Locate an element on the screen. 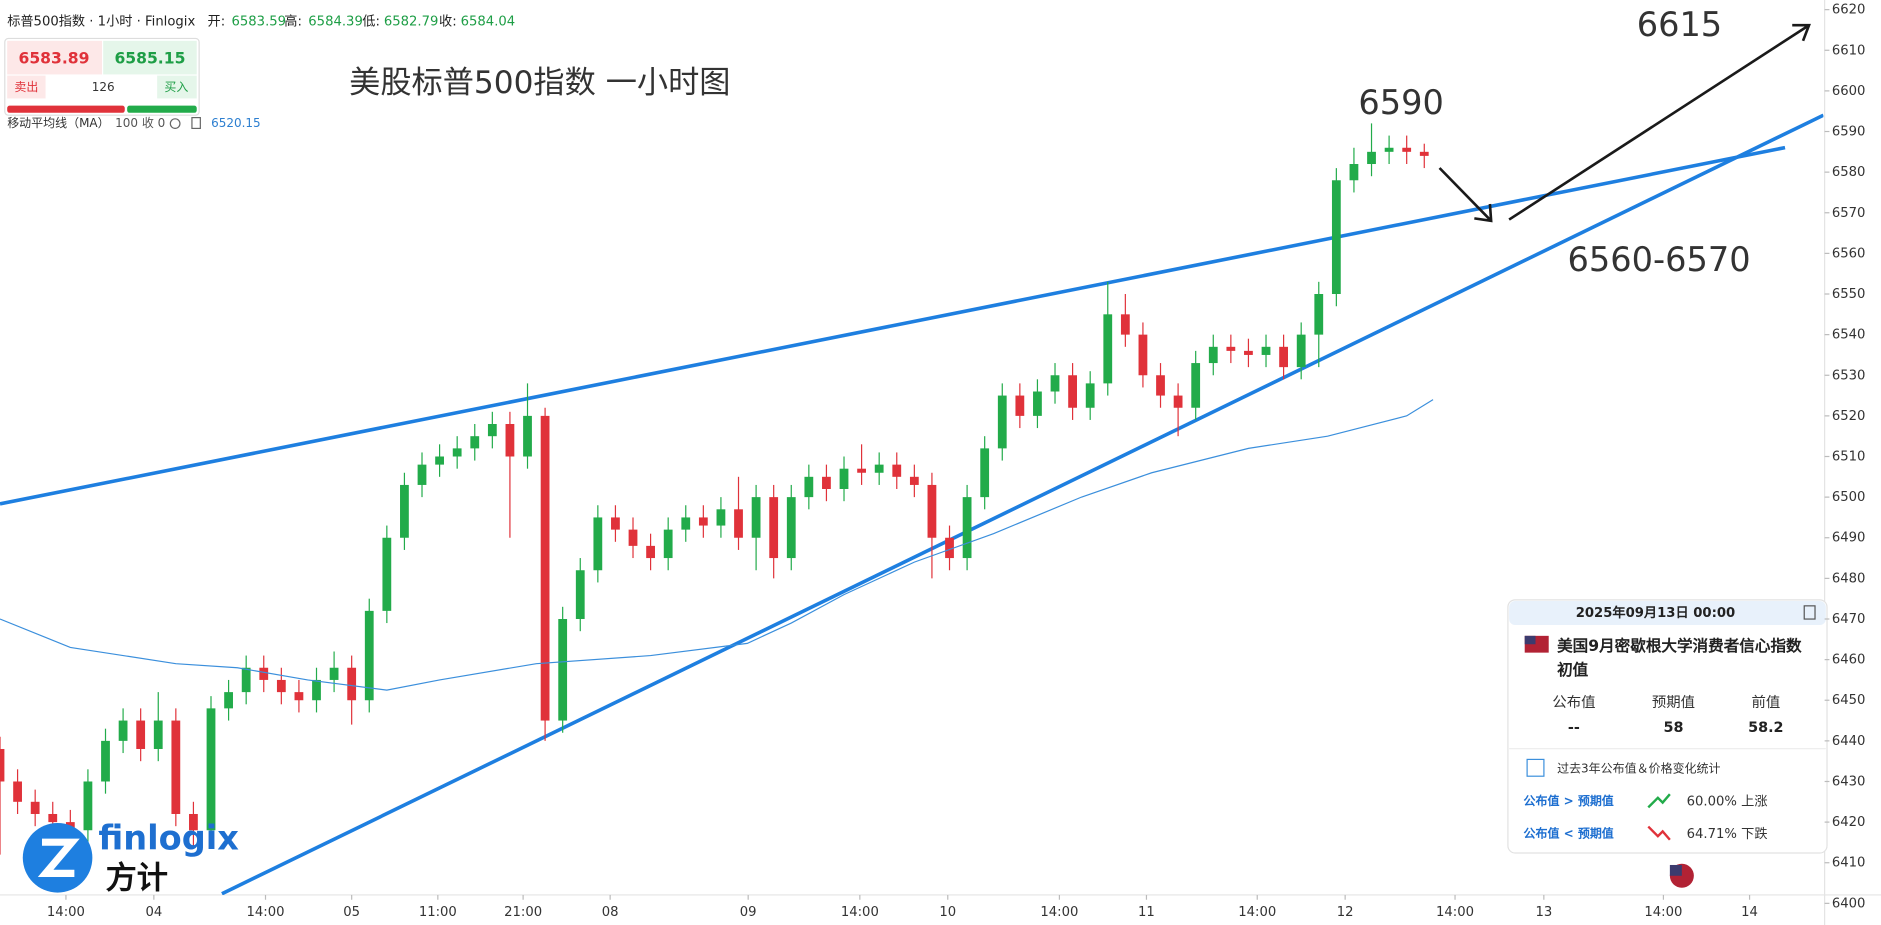 This screenshot has height=925, width=1881. event-datetime: 2025年09月13日 00:00 is located at coordinates (1656, 612).